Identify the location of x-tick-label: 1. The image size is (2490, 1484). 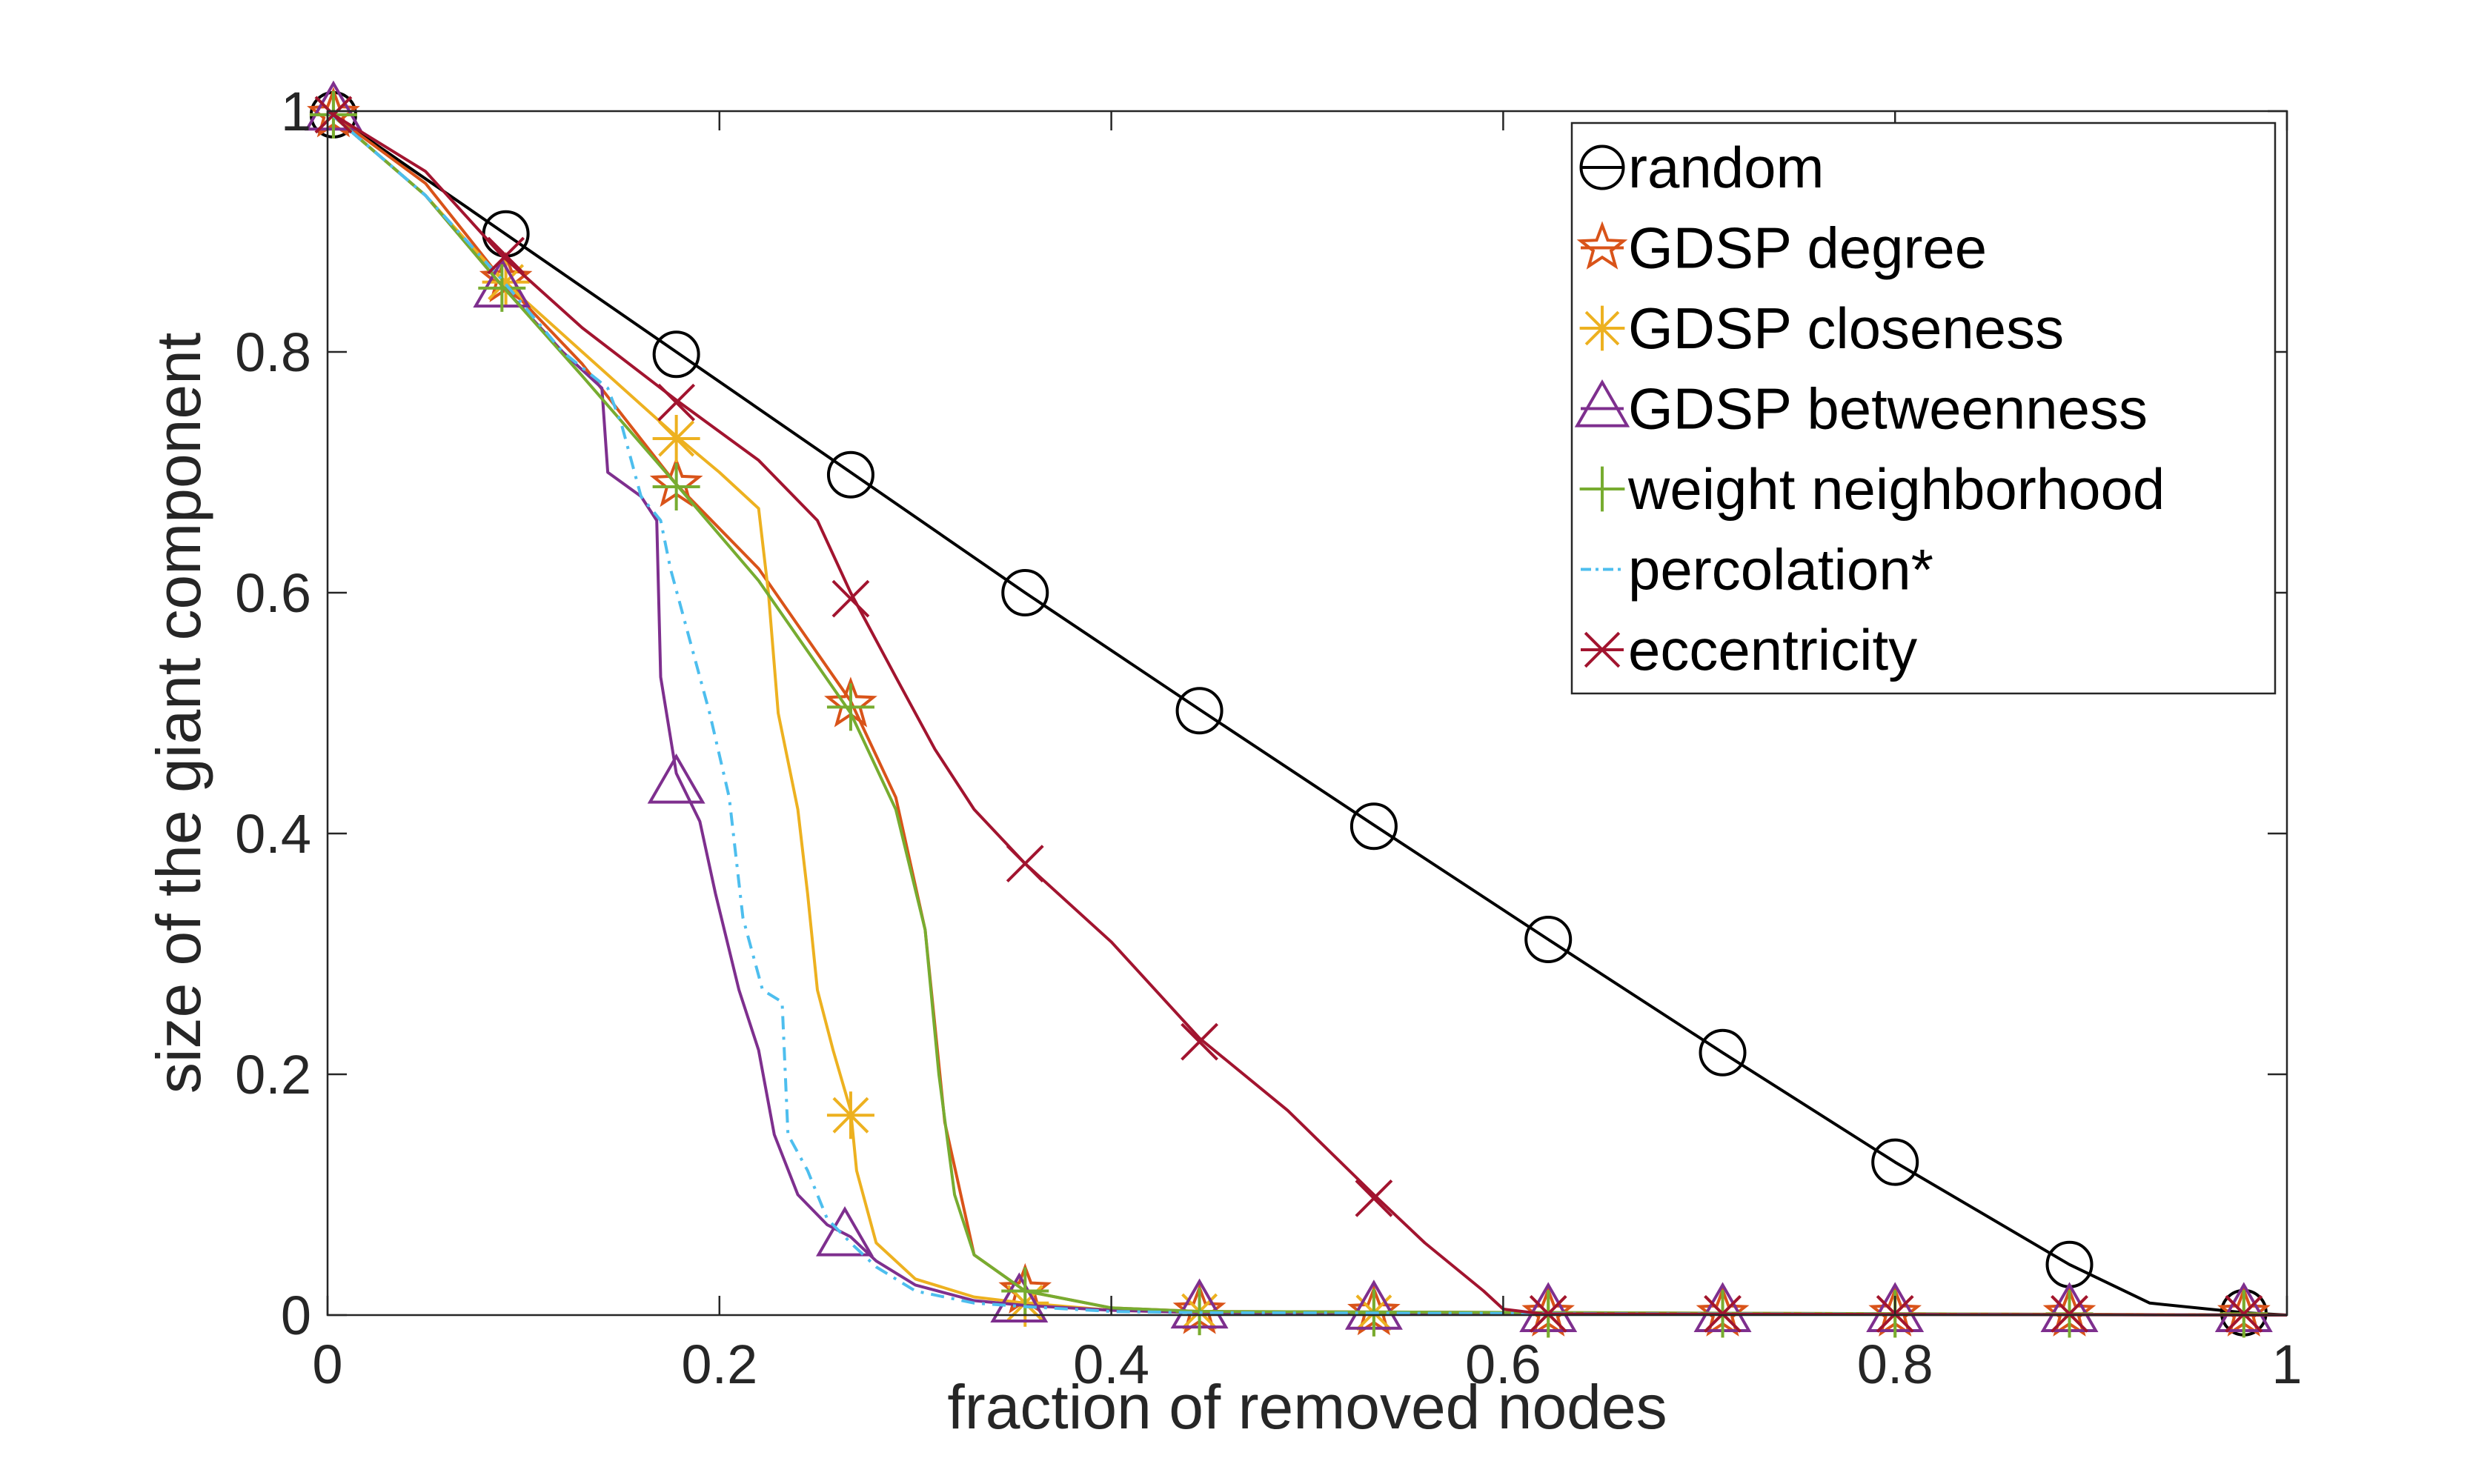
(2286, 1364).